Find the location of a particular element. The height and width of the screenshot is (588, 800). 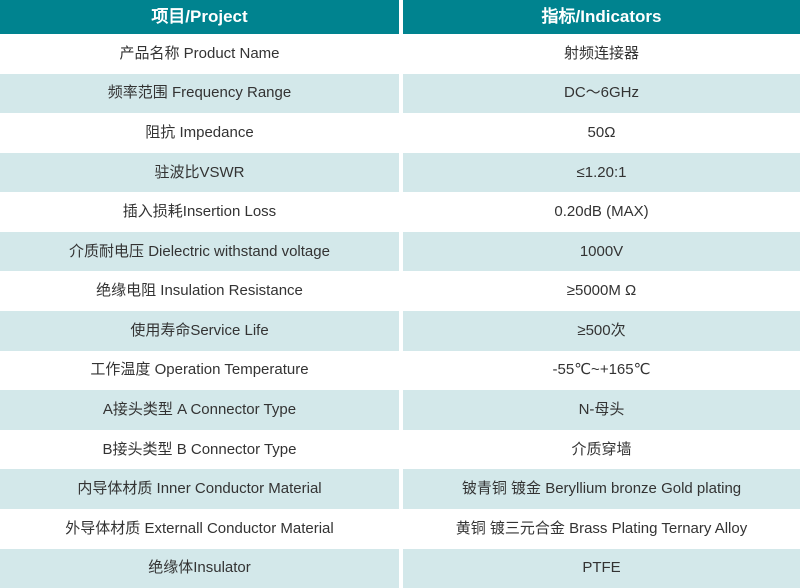

header-cell-project: 项目/Project is located at coordinates (199, 17).